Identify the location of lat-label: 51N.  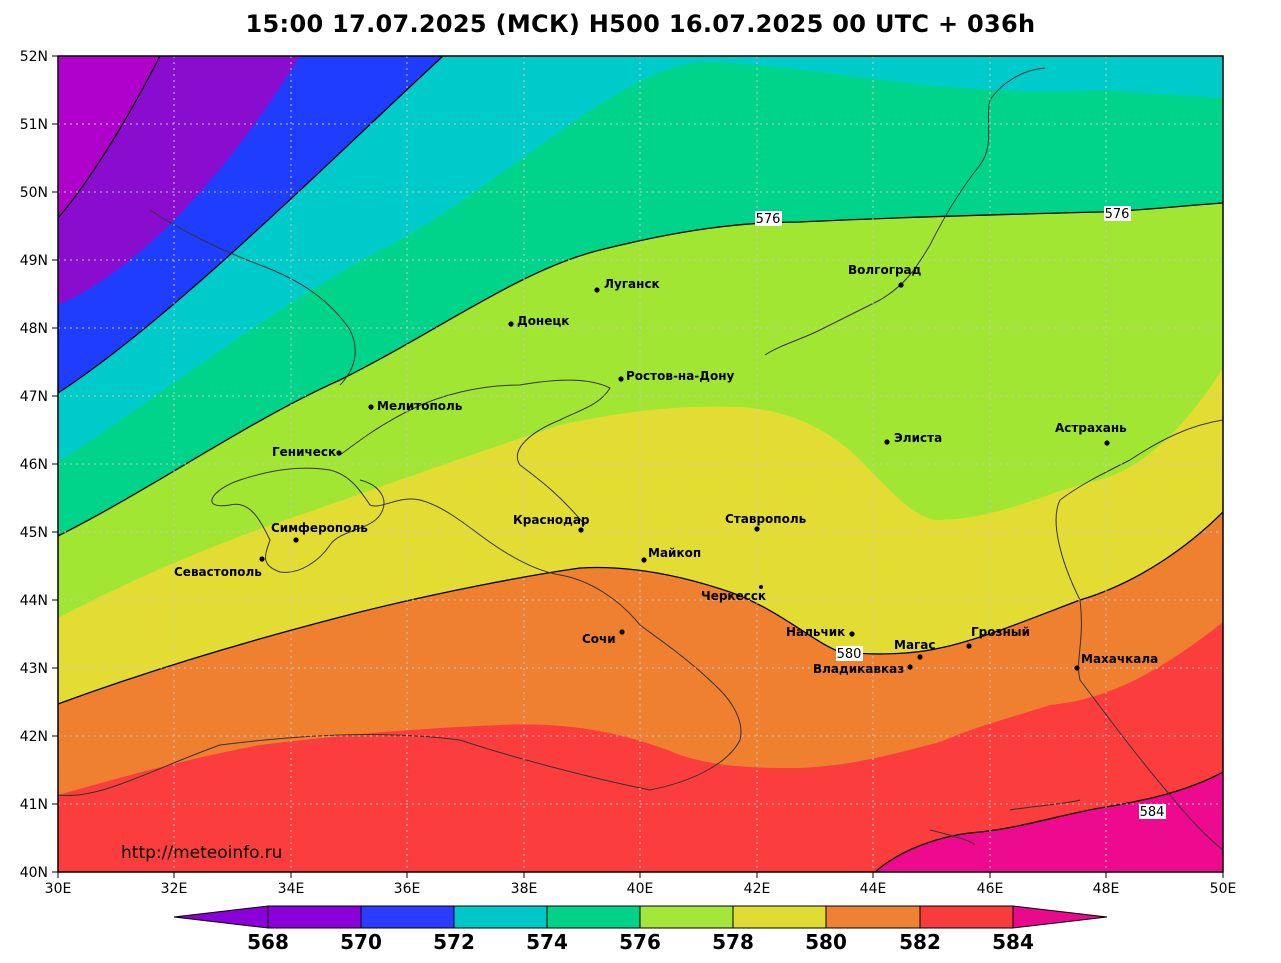
(34, 125).